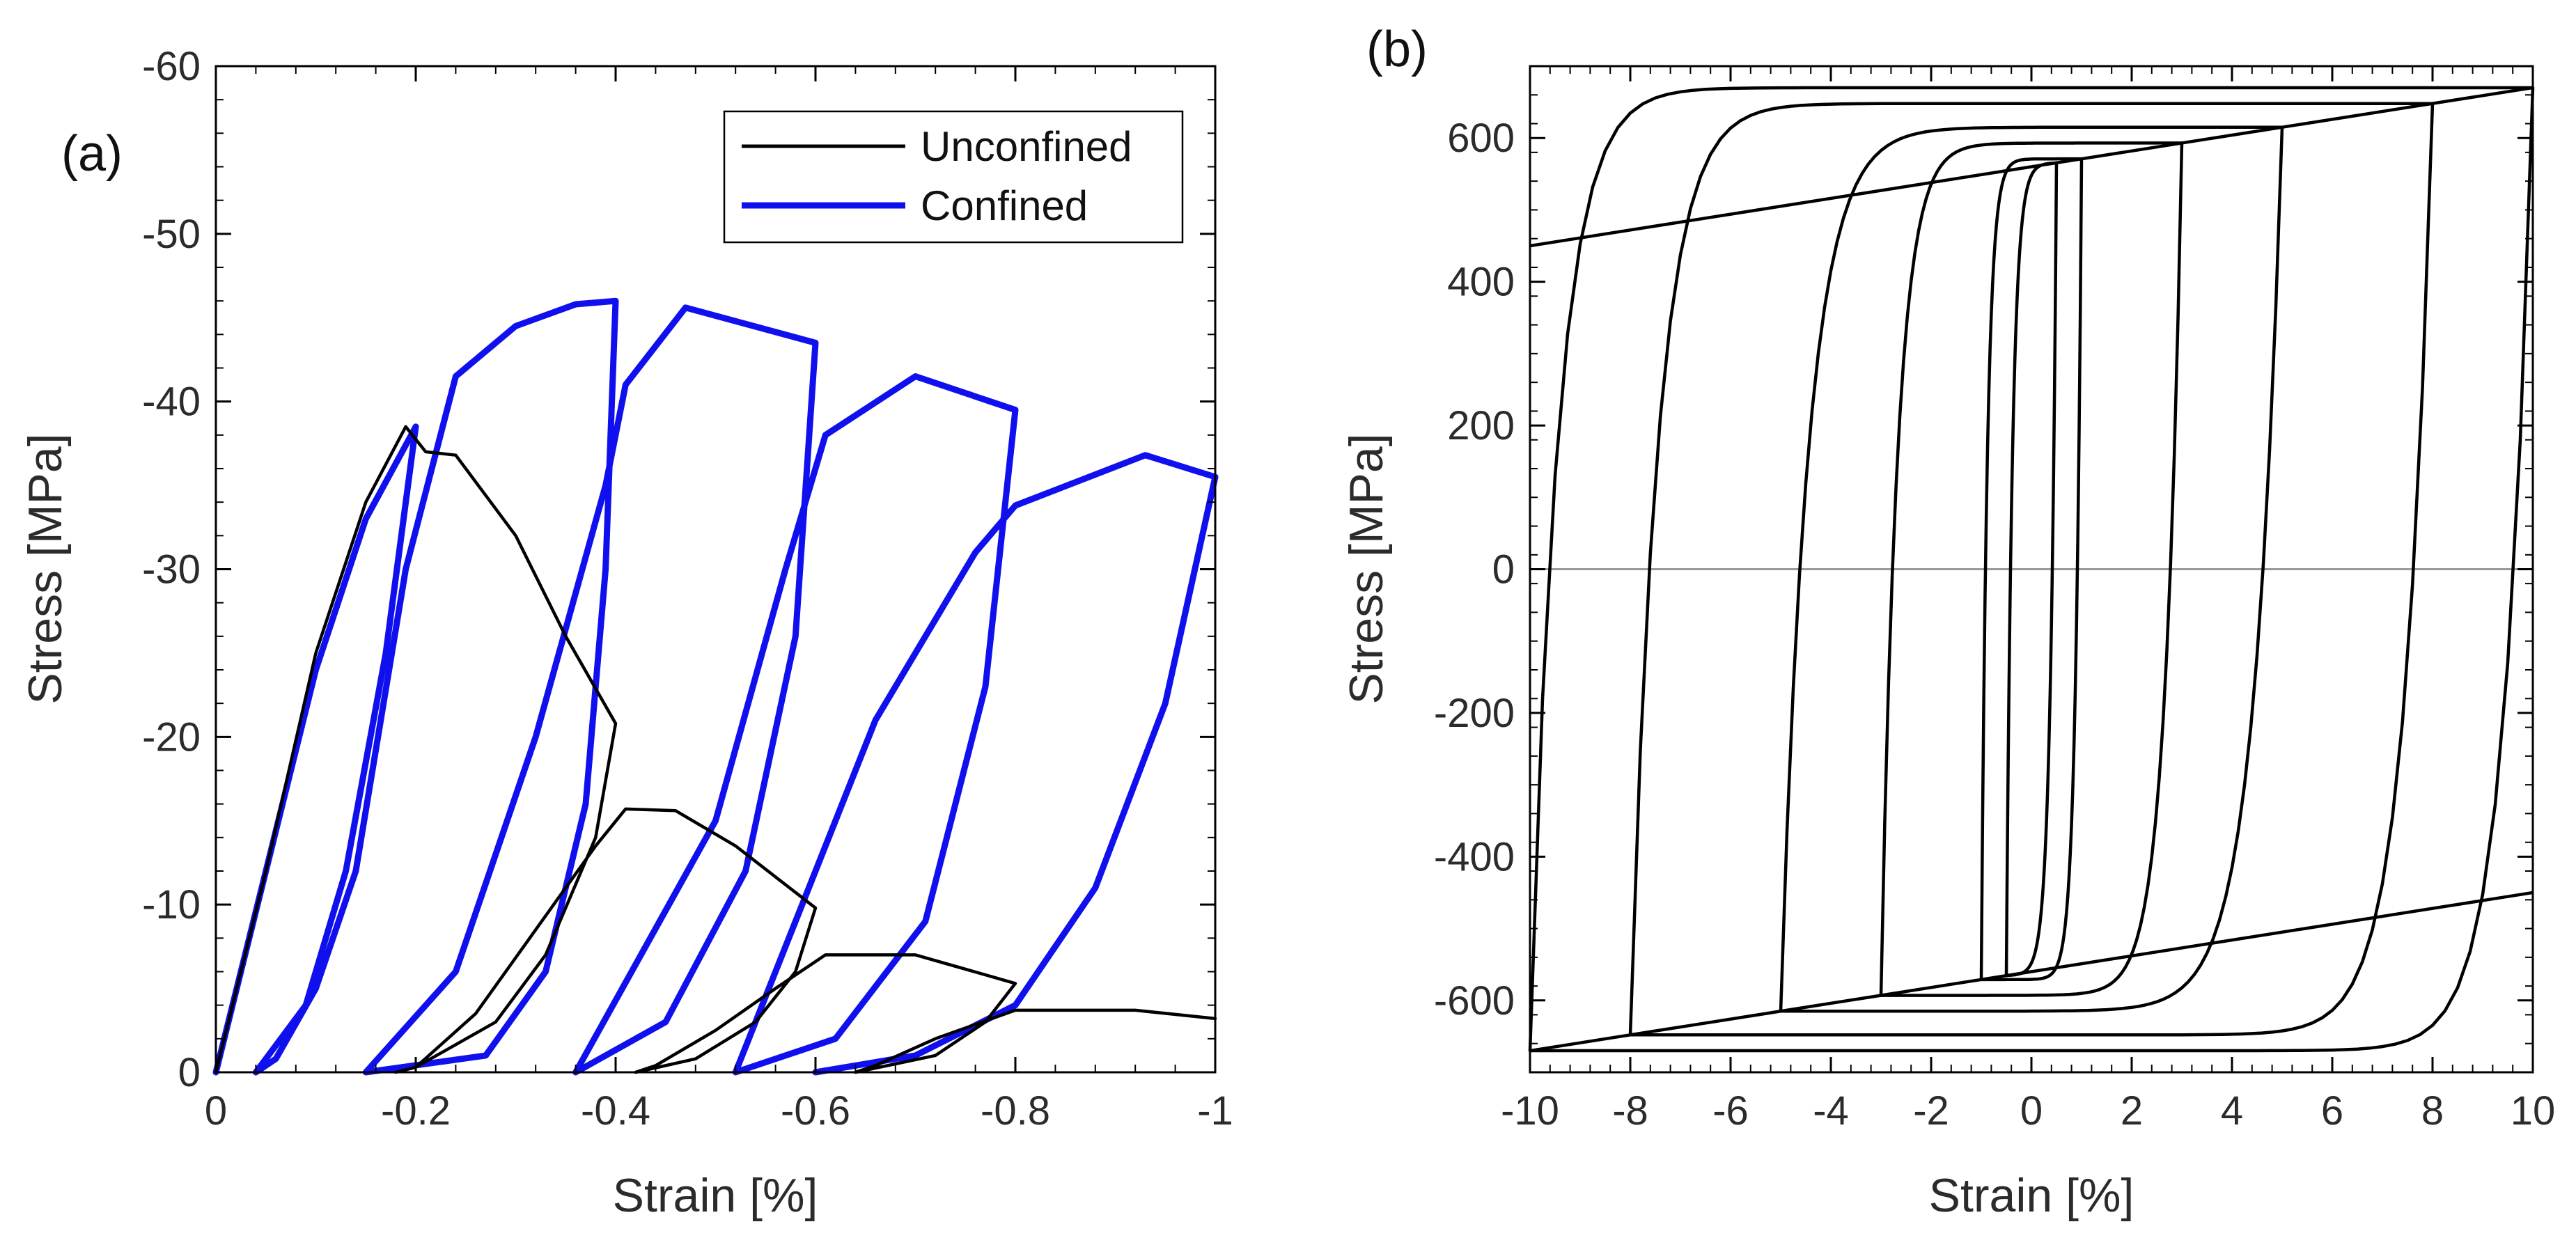  Describe the element at coordinates (1831, 1111) in the screenshot. I see `panel-b-x-tick-label: -4` at that location.